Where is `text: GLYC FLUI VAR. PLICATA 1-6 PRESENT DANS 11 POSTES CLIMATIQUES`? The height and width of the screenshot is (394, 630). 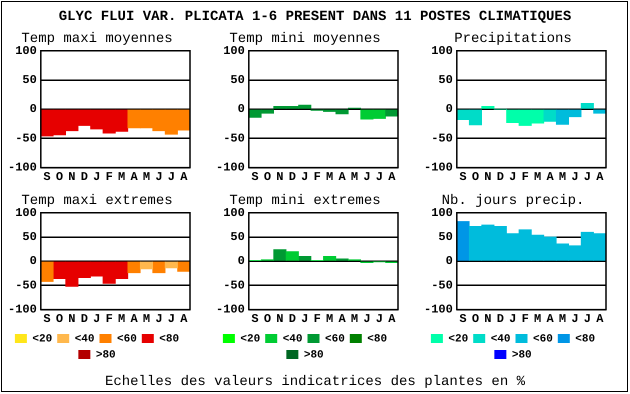
text: GLYC FLUI VAR. PLICATA 1-6 PRESENT DANS 11 POSTES CLIMATIQUES is located at coordinates (315, 17).